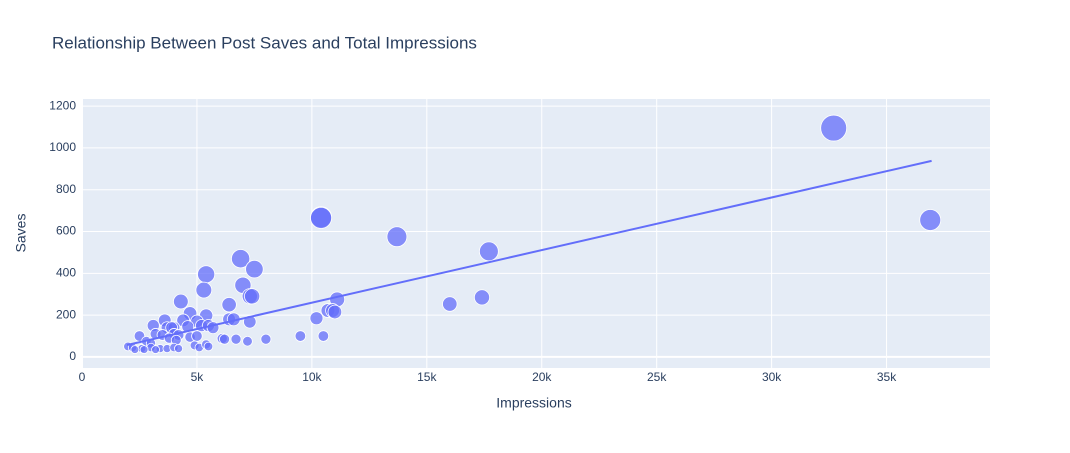 The height and width of the screenshot is (453, 1070). What do you see at coordinates (72, 356) in the screenshot?
I see `y-tick-label: 0` at bounding box center [72, 356].